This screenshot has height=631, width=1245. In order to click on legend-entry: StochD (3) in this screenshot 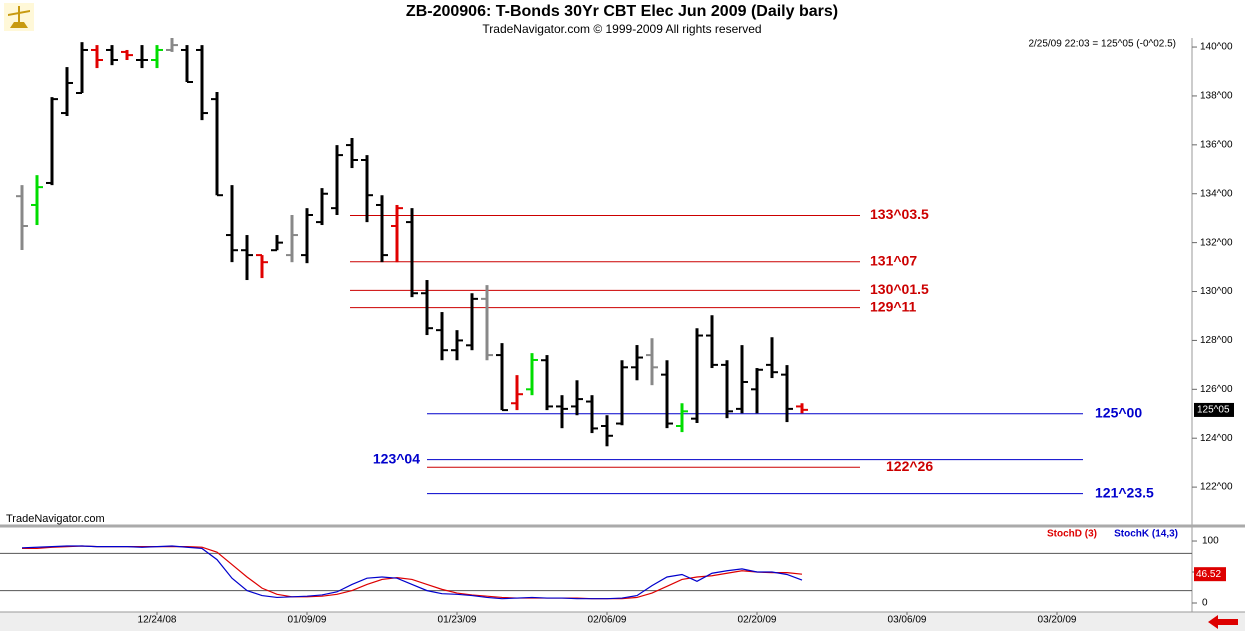, I will do `click(1072, 534)`.